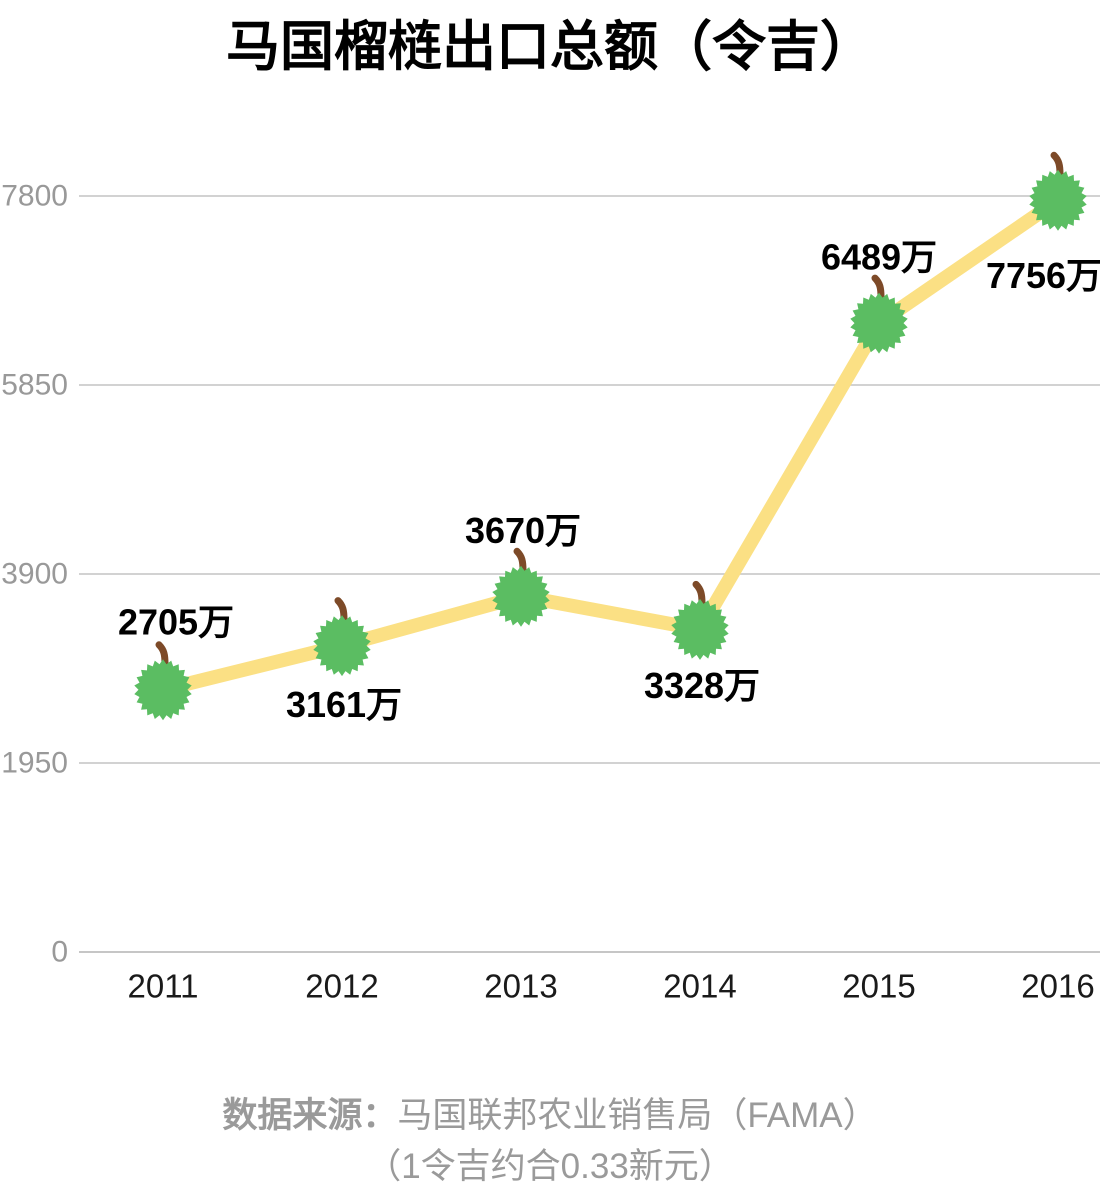 This screenshot has height=1192, width=1100. What do you see at coordinates (637, 1115) in the screenshot?
I see `source-org: 马国联邦农业销售局（FAMA）` at bounding box center [637, 1115].